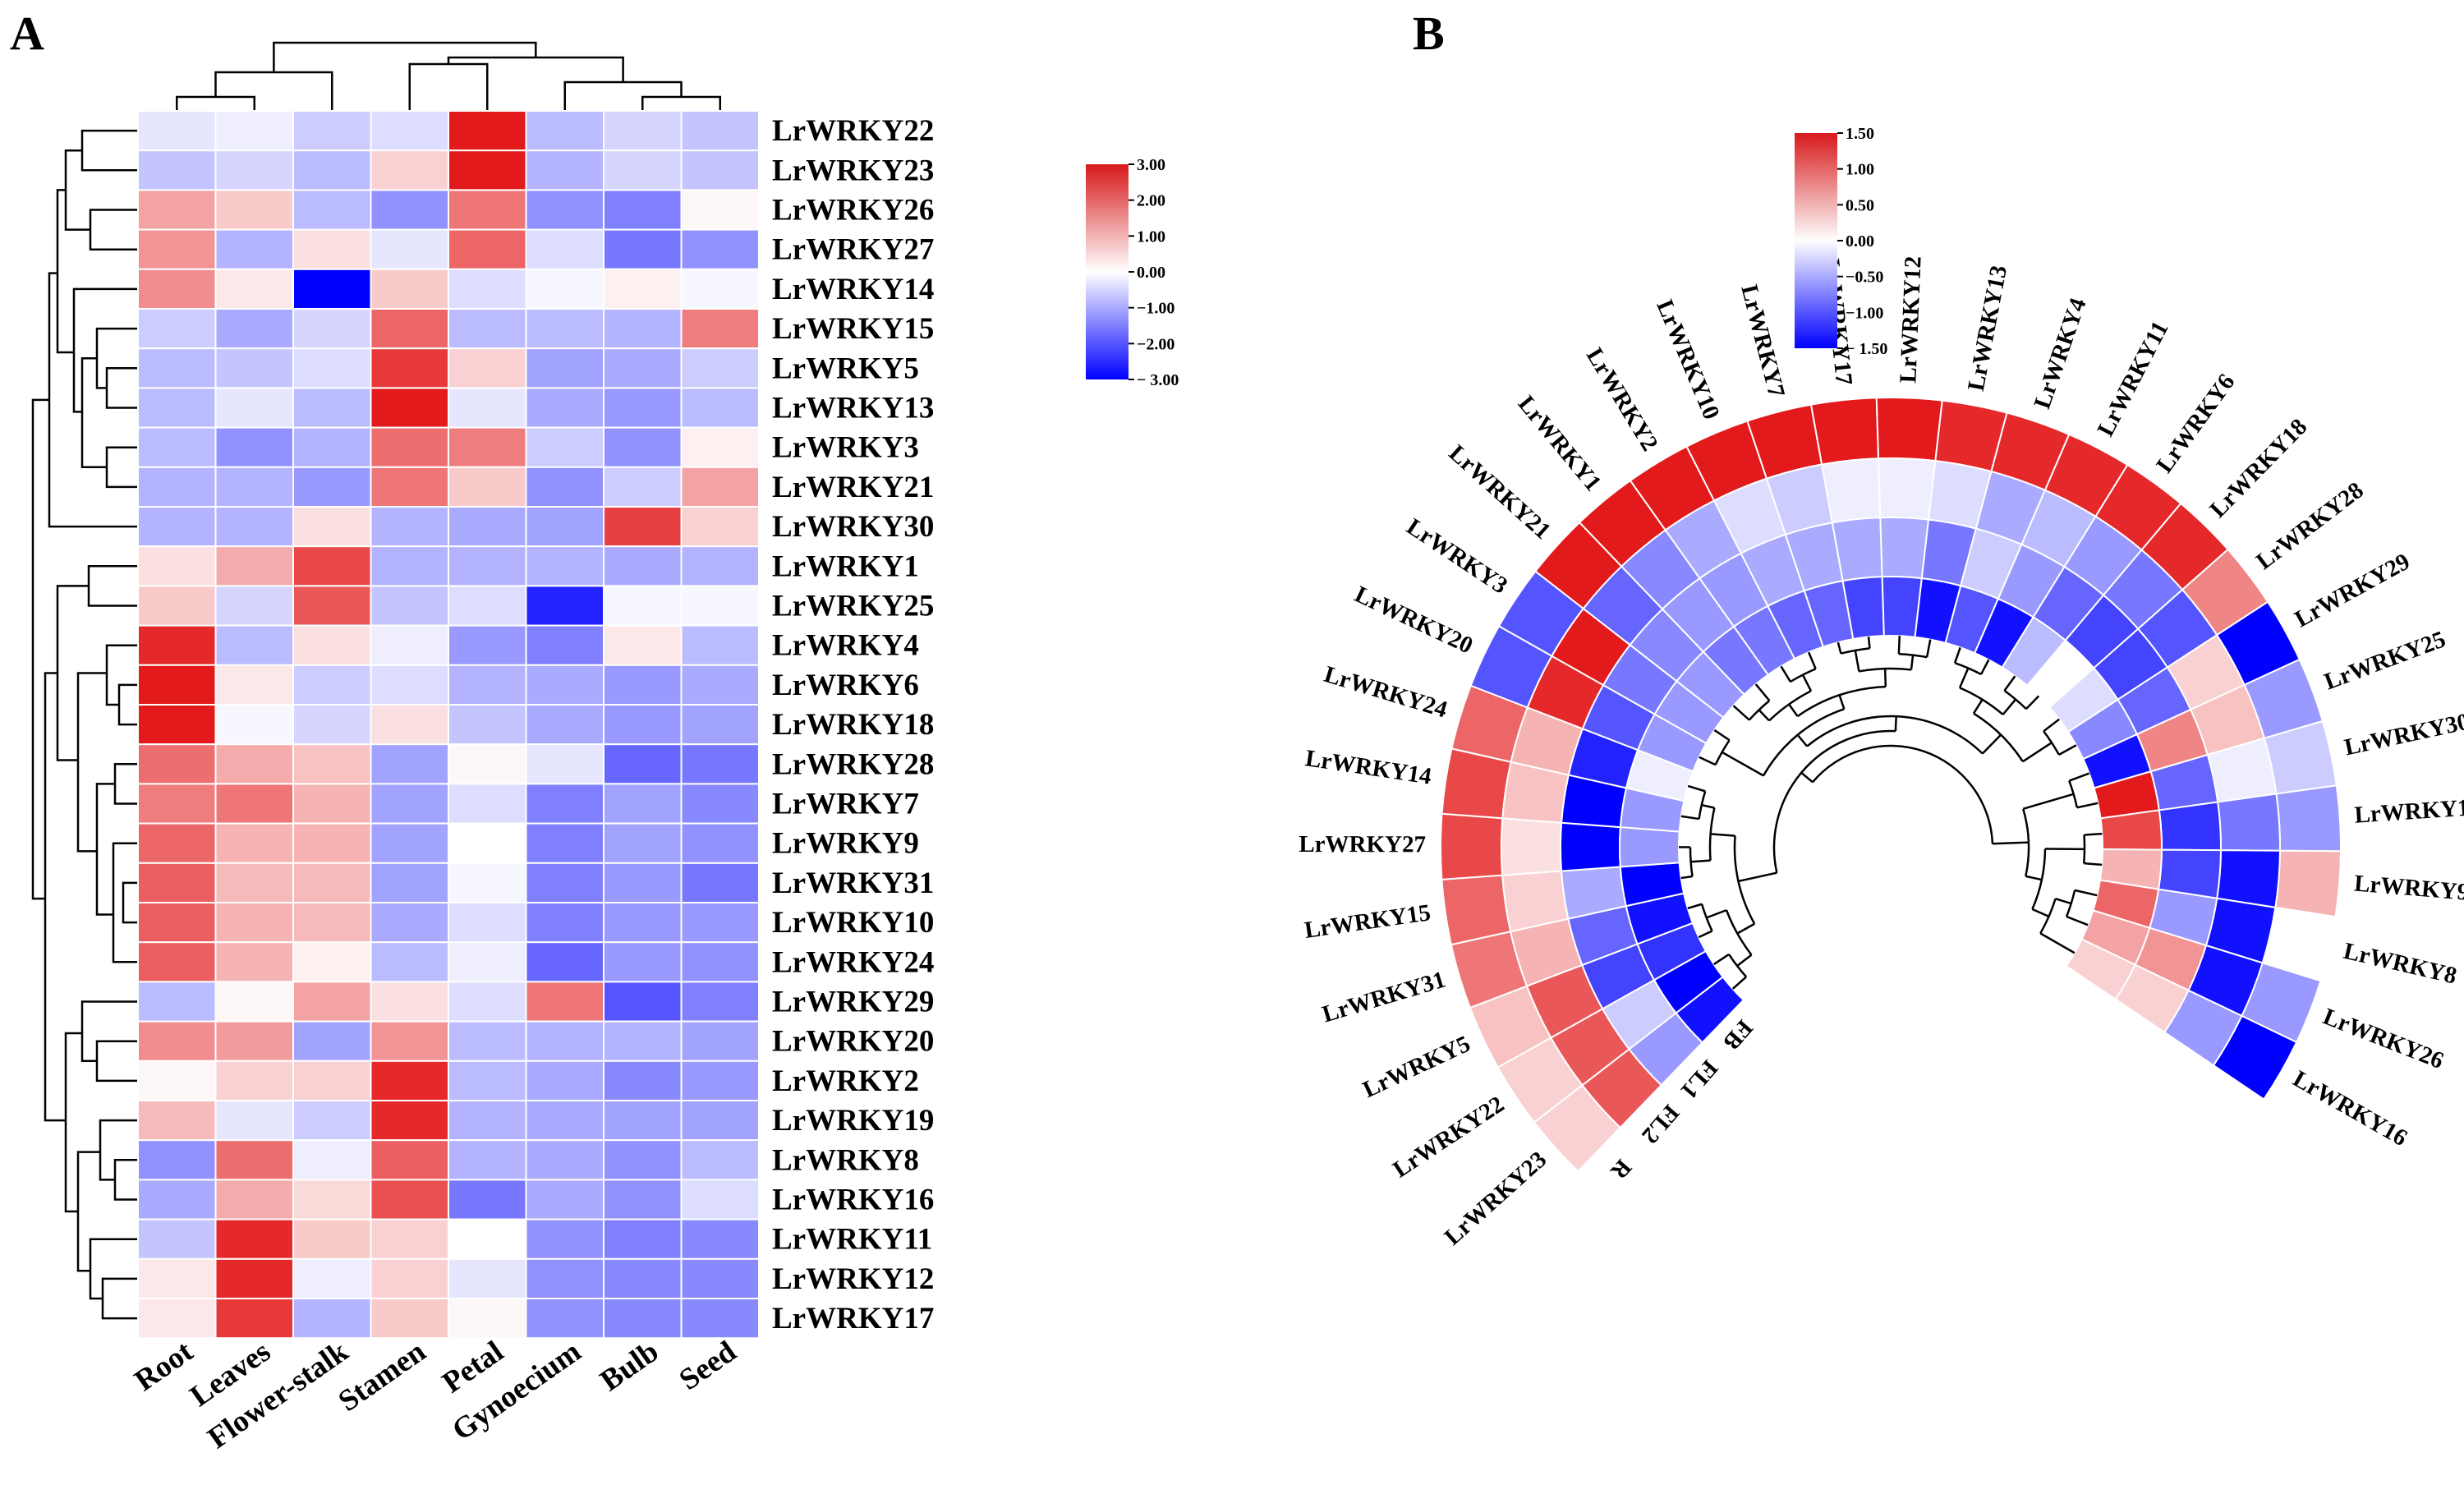 The image size is (2464, 1494). I want to click on gene-label: LrWRKY18, so click(2258, 469).